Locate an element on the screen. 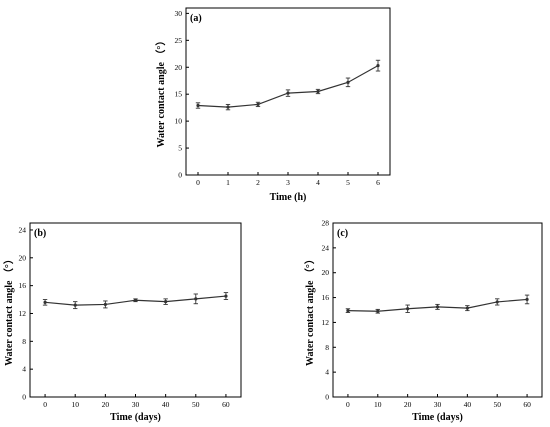 This screenshot has height=427, width=550. x-tick-label: 1 is located at coordinates (228, 182).